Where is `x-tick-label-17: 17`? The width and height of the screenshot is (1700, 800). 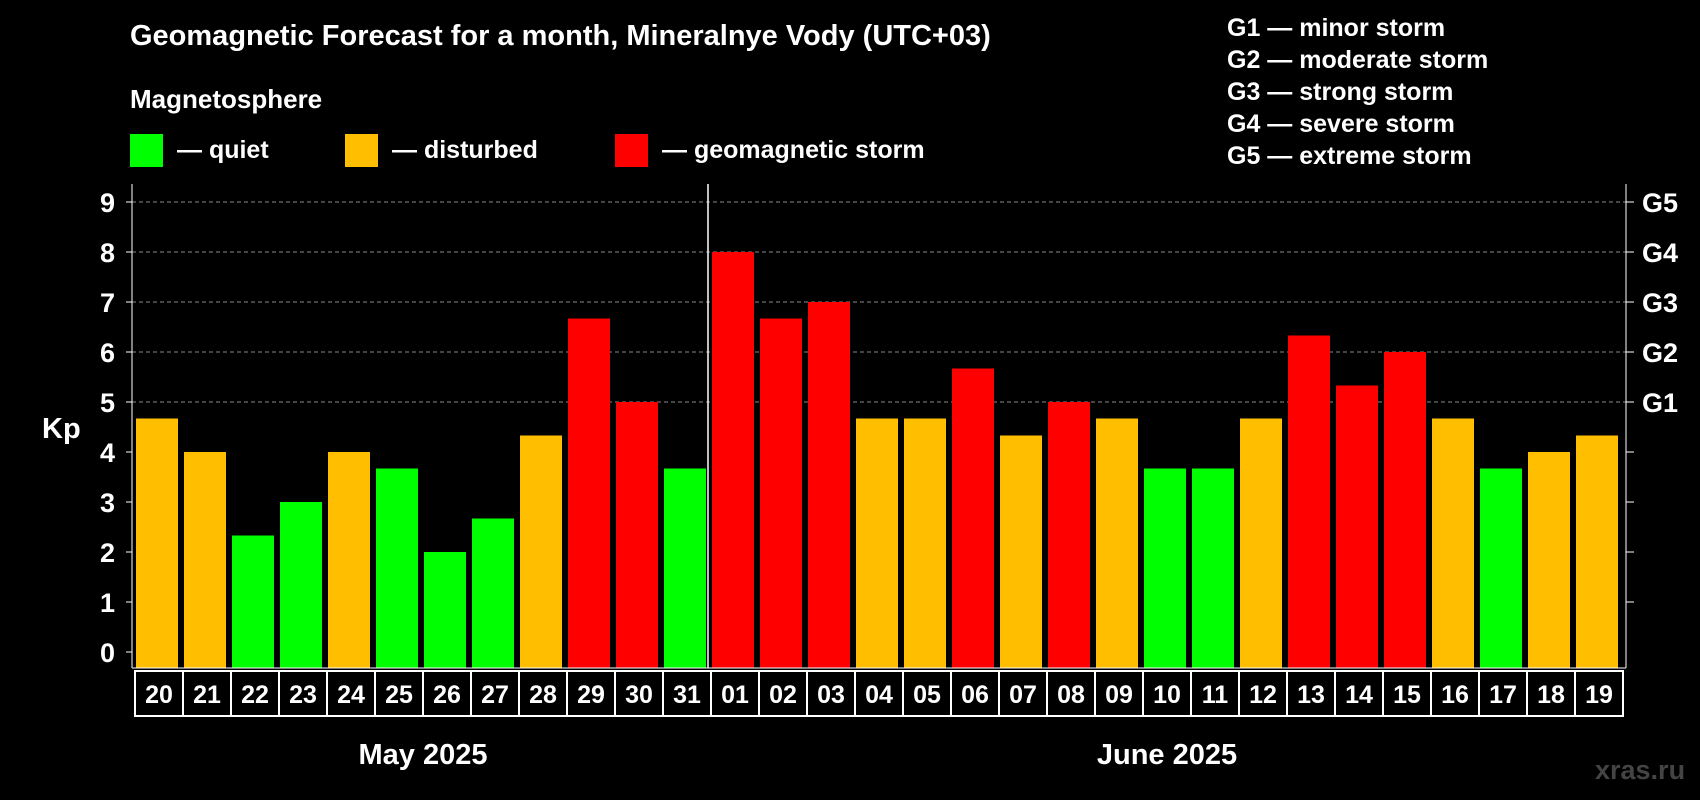
x-tick-label-17: 17 is located at coordinates (1503, 695).